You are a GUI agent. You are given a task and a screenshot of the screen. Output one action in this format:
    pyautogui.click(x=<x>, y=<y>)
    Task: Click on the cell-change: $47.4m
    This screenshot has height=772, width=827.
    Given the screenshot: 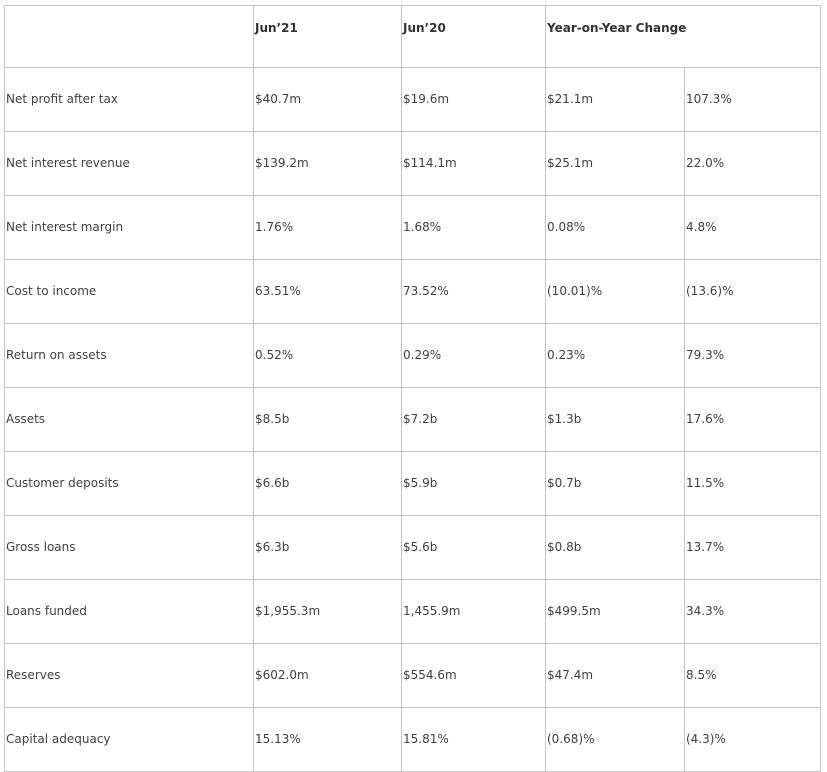 What is the action you would take?
    pyautogui.click(x=615, y=675)
    